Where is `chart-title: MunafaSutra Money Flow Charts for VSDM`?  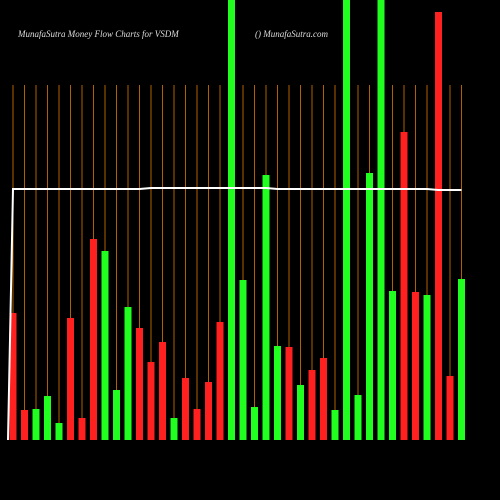 chart-title: MunafaSutra Money Flow Charts for VSDM is located at coordinates (98, 34).